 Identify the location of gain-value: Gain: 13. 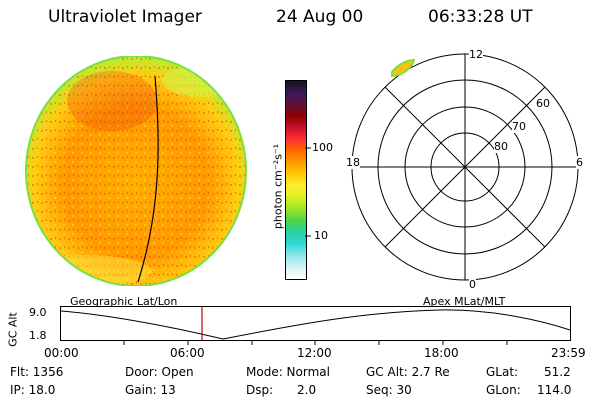
(150, 390).